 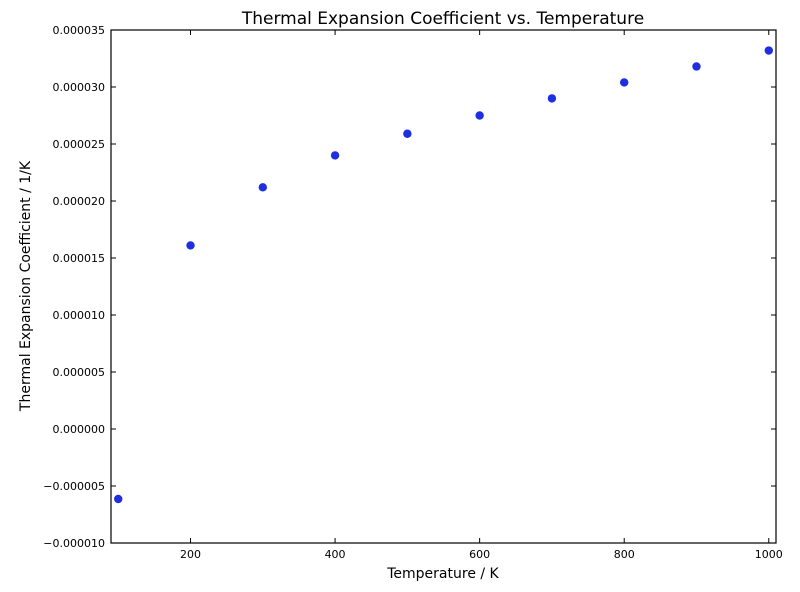 What do you see at coordinates (79, 429) in the screenshot?
I see `y-tick-label: 0.000000` at bounding box center [79, 429].